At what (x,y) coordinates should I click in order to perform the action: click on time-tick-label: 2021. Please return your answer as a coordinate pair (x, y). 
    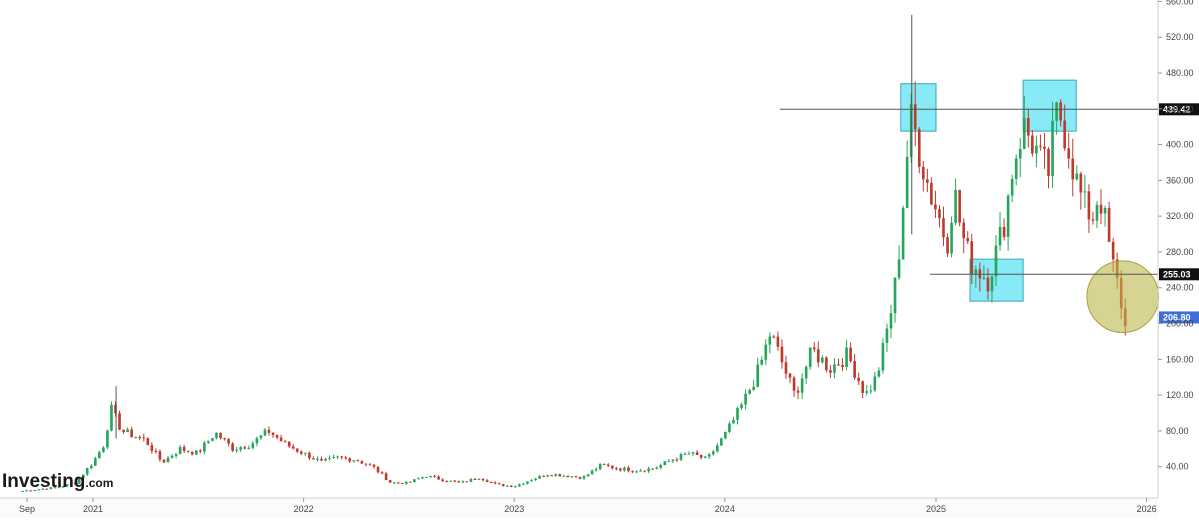
    Looking at the image, I should click on (93, 509).